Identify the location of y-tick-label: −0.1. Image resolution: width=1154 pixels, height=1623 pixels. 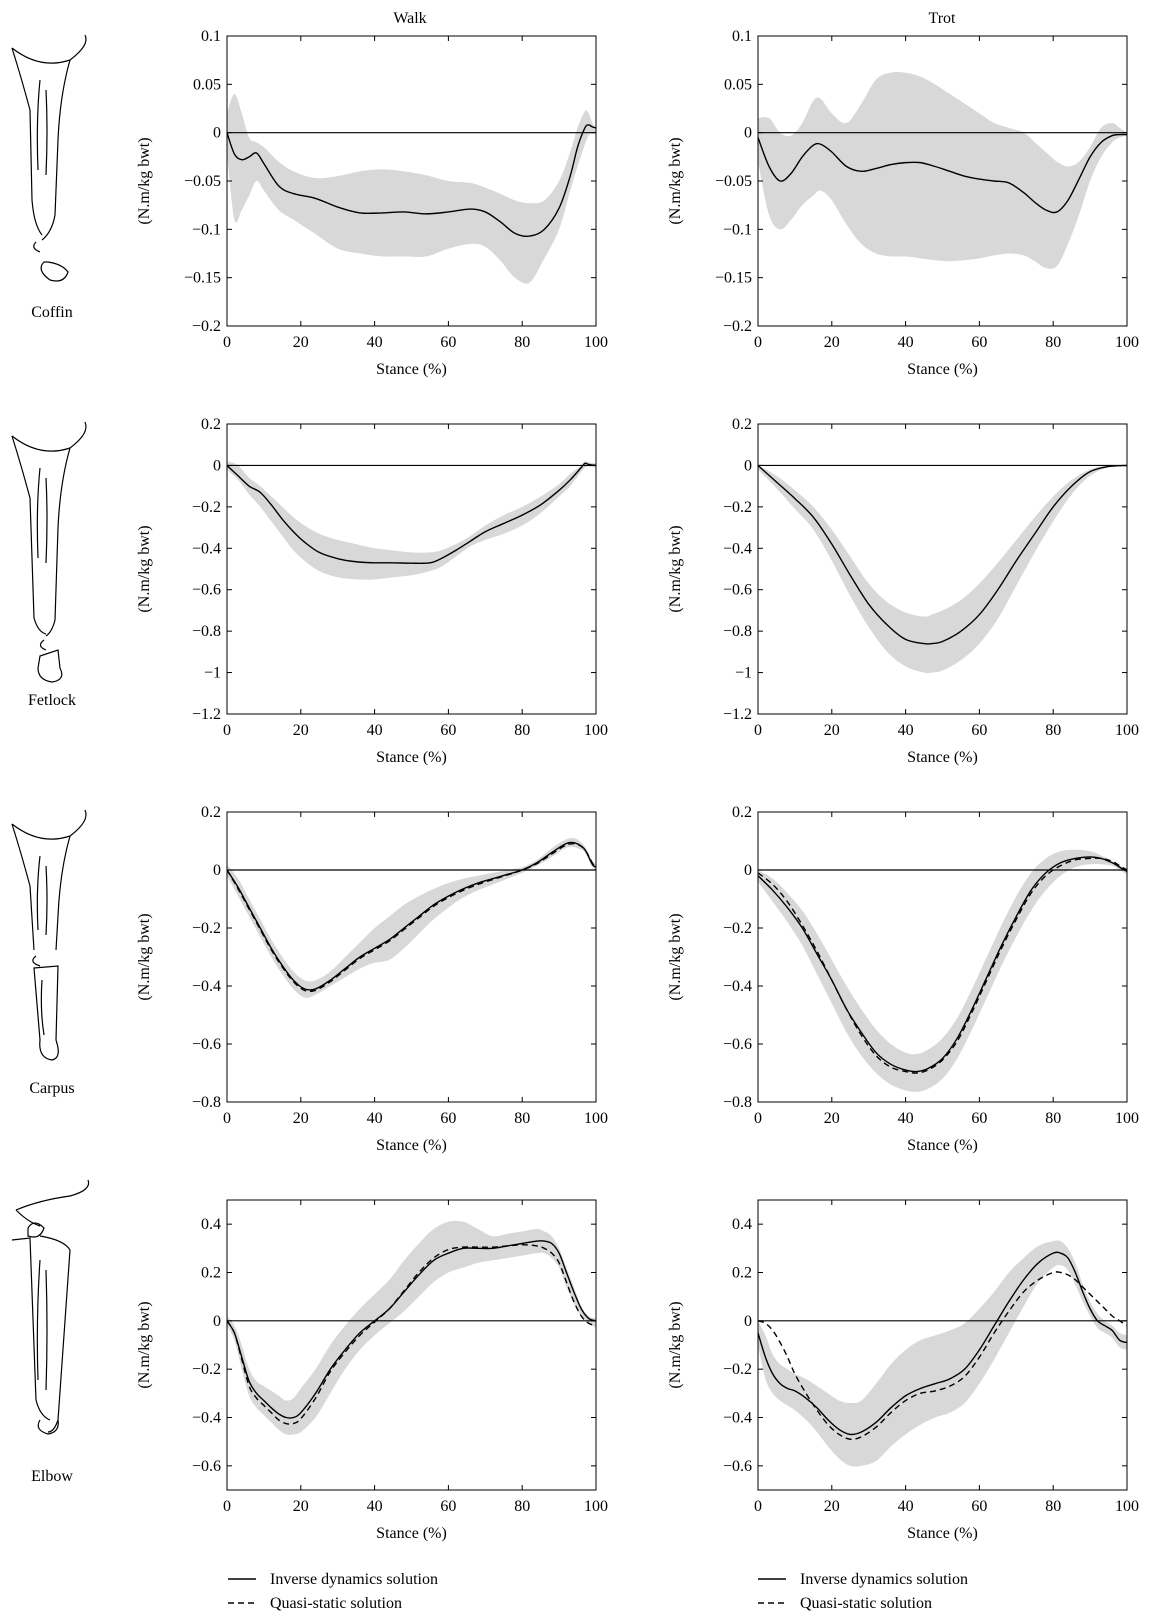
(206, 229).